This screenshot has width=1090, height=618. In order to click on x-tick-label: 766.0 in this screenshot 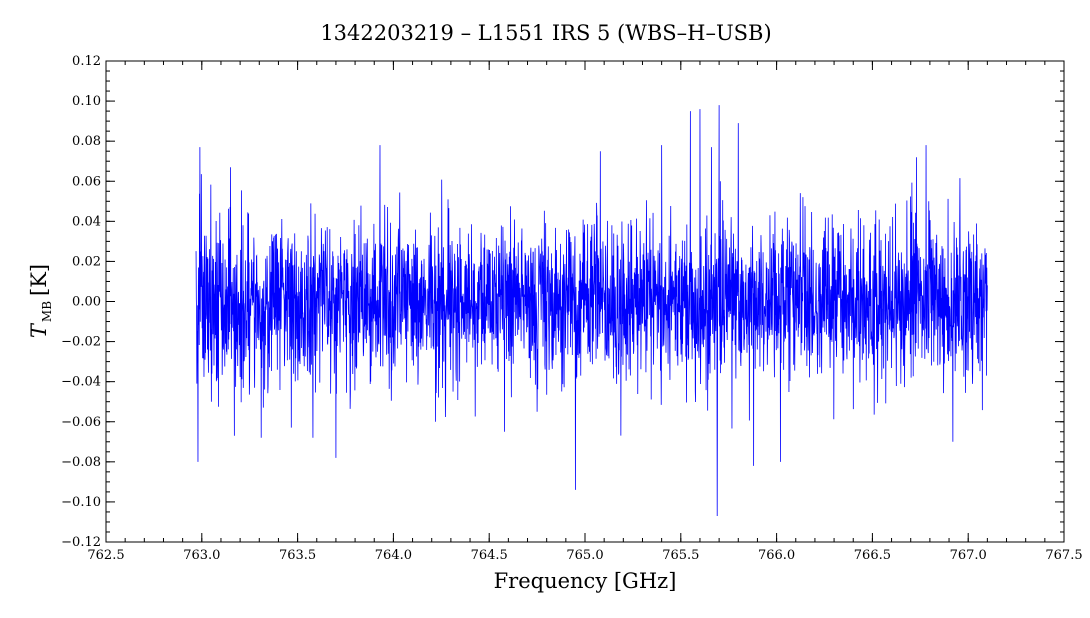, I will do `click(776, 555)`.